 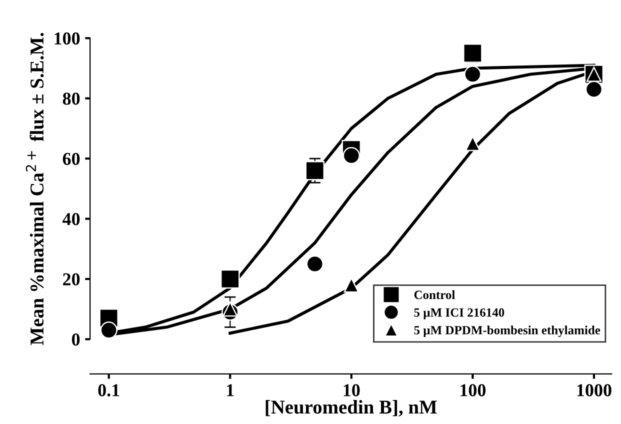 I want to click on x-tick-label: 0.1, so click(x=109, y=390).